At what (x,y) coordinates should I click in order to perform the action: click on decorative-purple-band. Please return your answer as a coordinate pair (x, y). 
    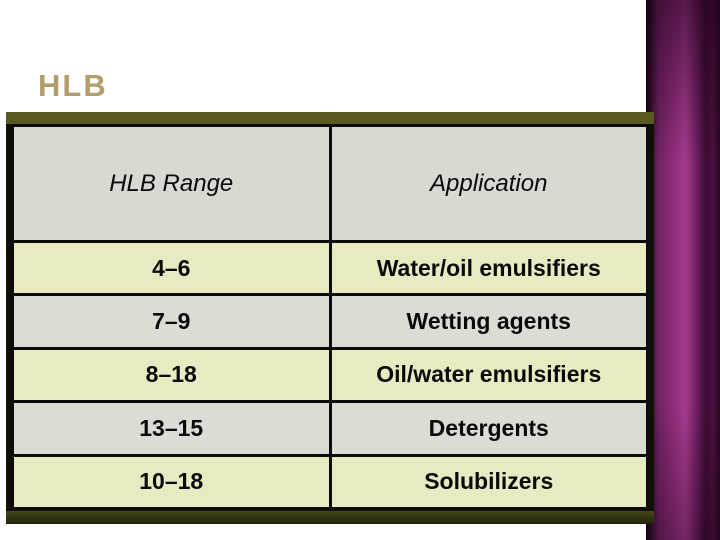
    Looking at the image, I should click on (683, 270).